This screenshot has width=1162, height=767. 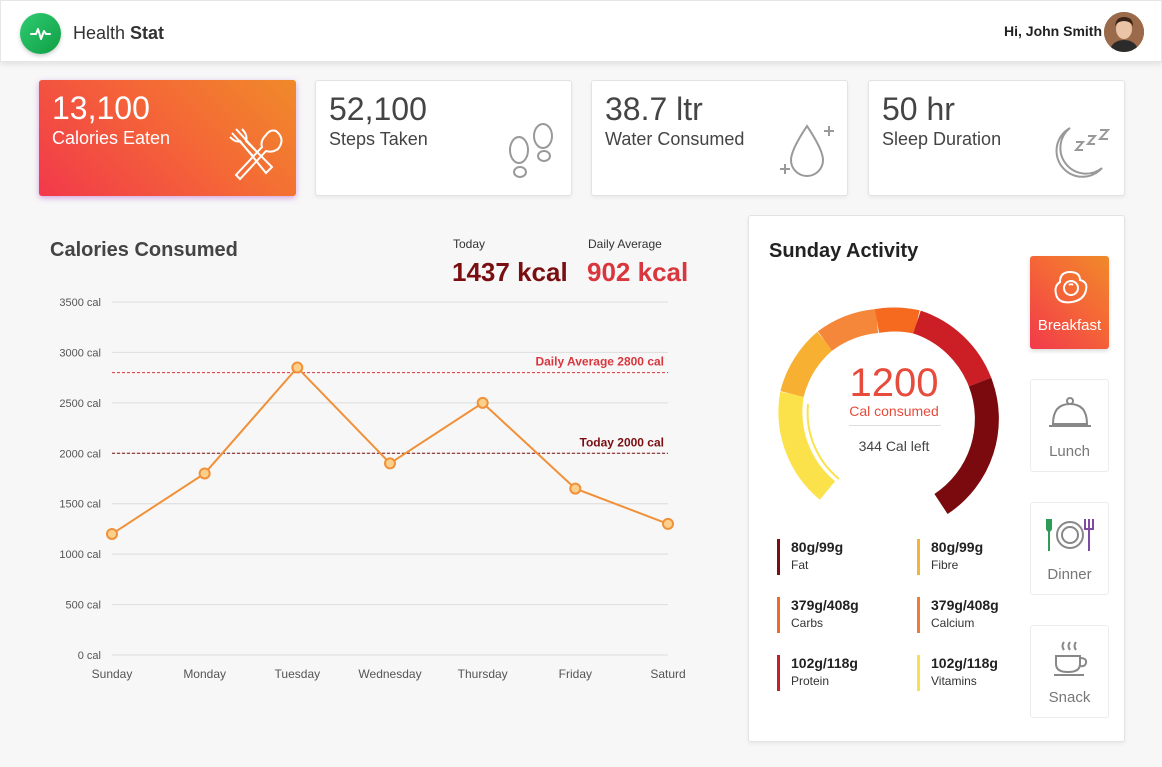 I want to click on fried-egg-icon, so click(x=1069, y=290).